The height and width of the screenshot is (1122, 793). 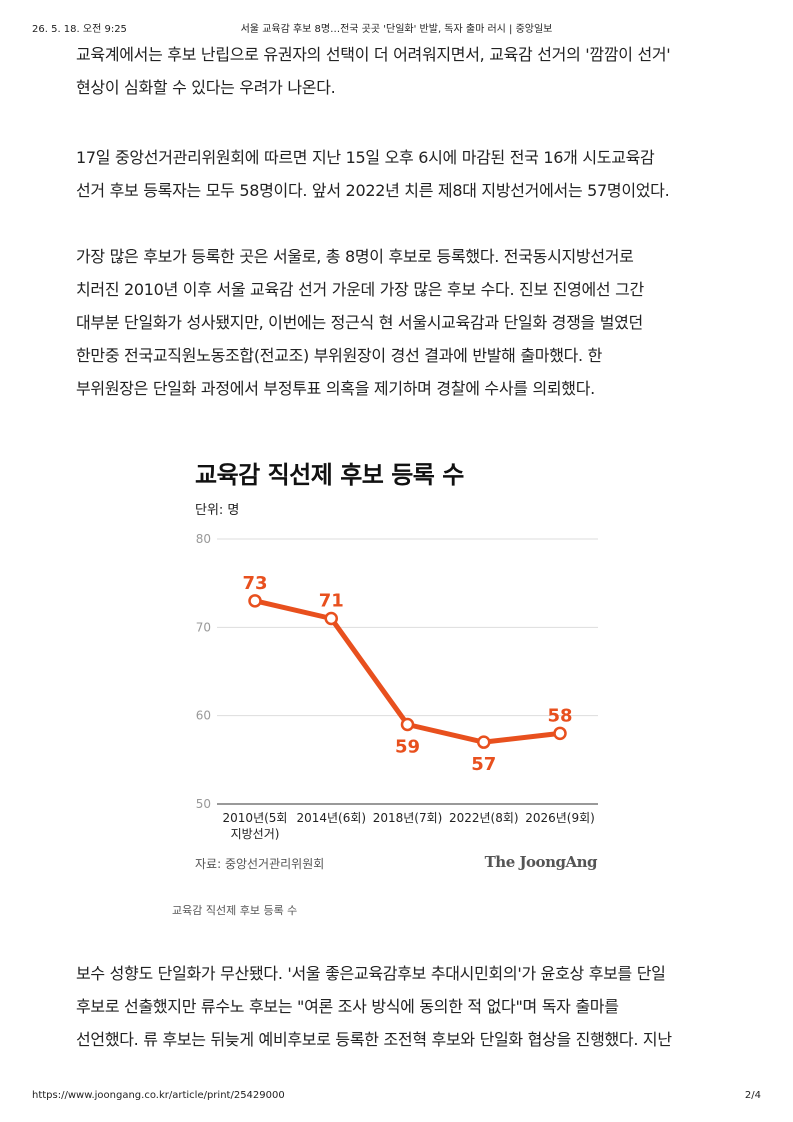 I want to click on chart-title: 교육감 직선제 후보 등록 수, so click(x=329, y=475).